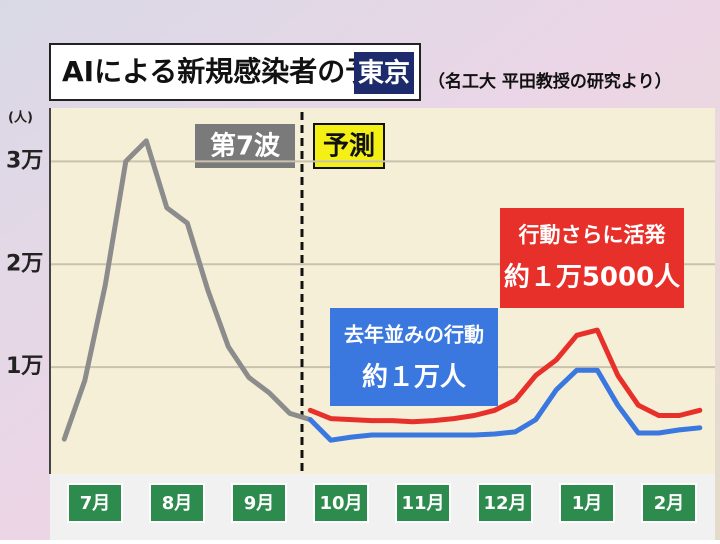 The width and height of the screenshot is (720, 544). What do you see at coordinates (24, 160) in the screenshot?
I see `y-tick-label: 3万` at bounding box center [24, 160].